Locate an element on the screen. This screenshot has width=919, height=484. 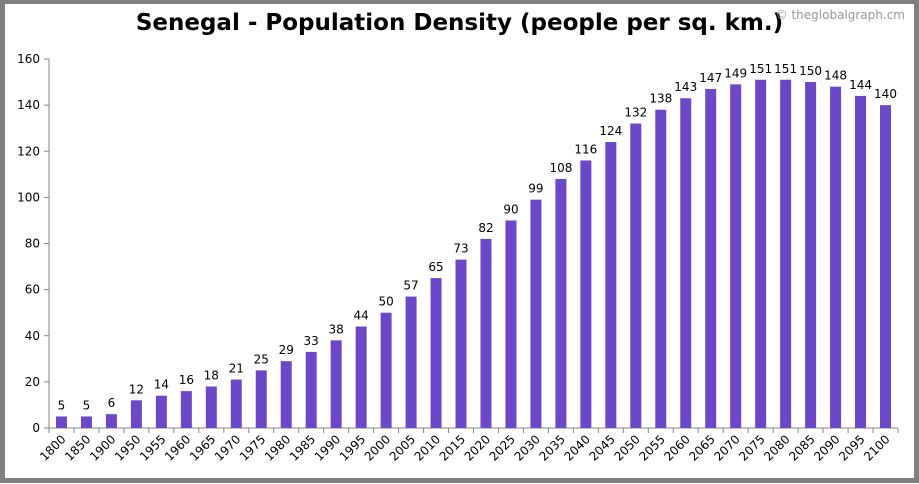
data-label-1980: 29 is located at coordinates (286, 350).